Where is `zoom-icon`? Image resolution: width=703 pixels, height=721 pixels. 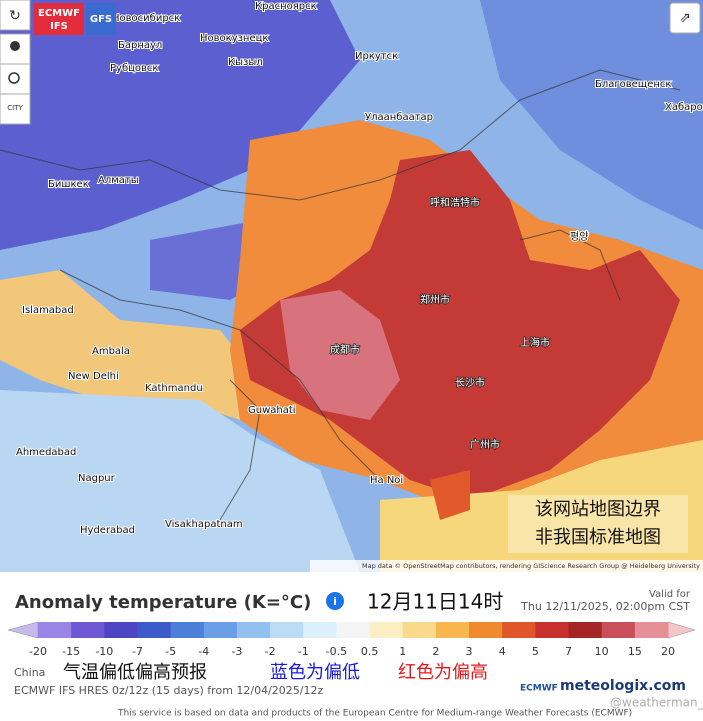 zoom-icon is located at coordinates (14, 78).